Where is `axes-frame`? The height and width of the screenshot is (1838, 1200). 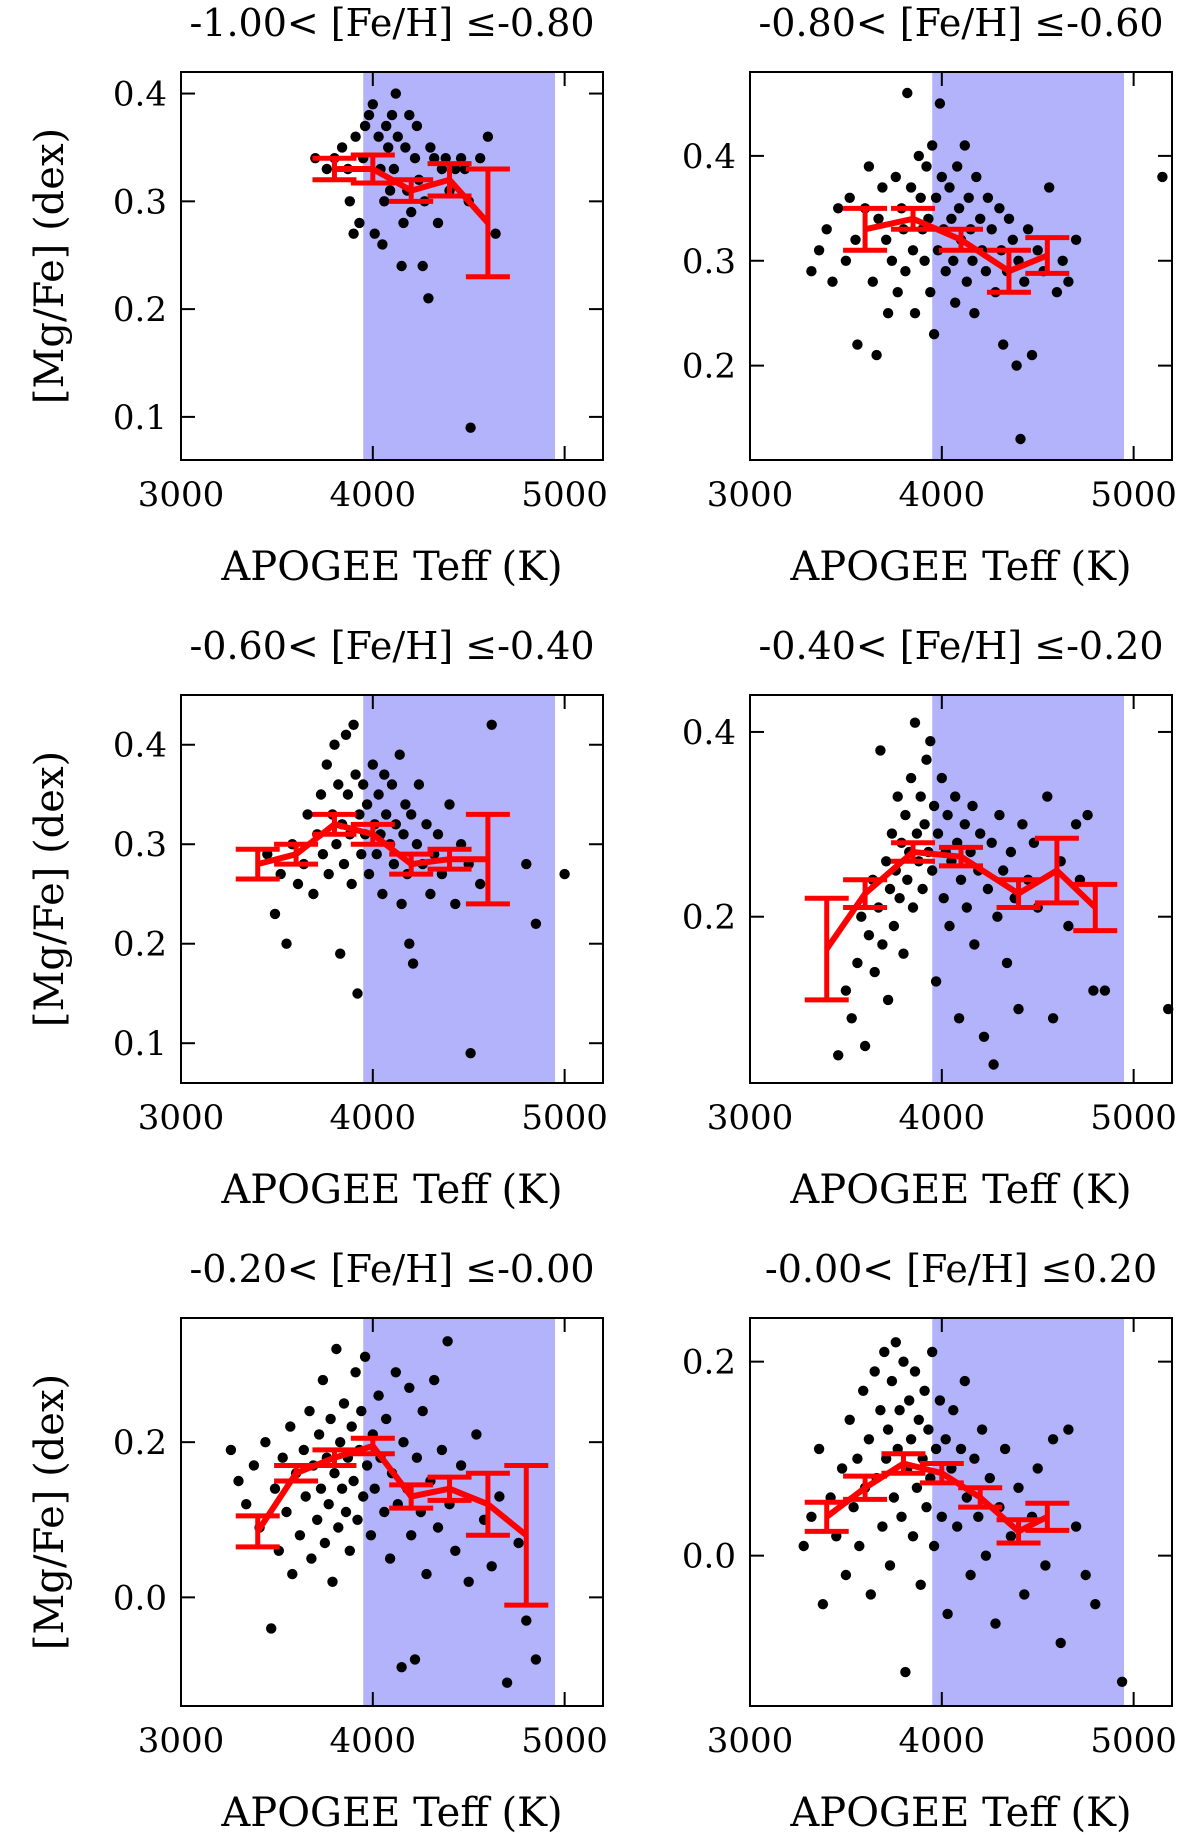
axes-frame is located at coordinates (392, 1512).